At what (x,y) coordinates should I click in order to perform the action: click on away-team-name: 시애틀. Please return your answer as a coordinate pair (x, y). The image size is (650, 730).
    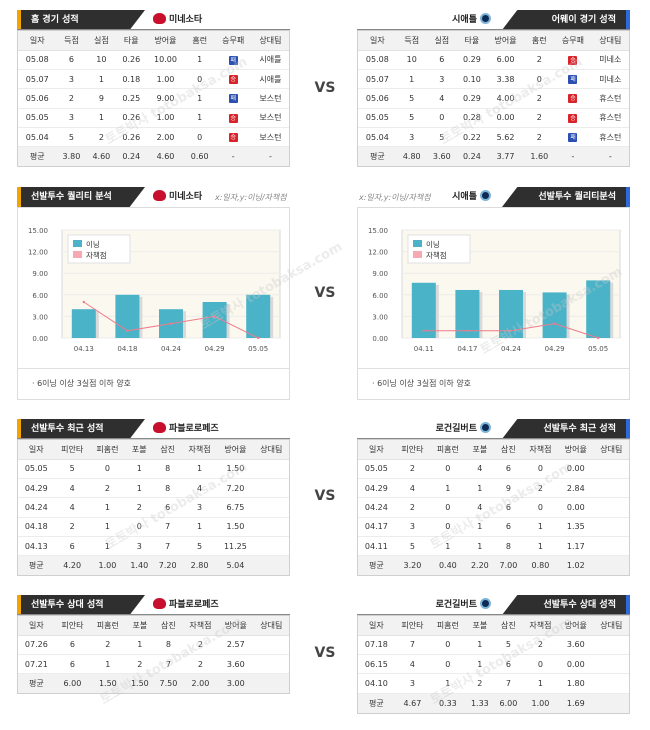
    Looking at the image, I should click on (464, 20).